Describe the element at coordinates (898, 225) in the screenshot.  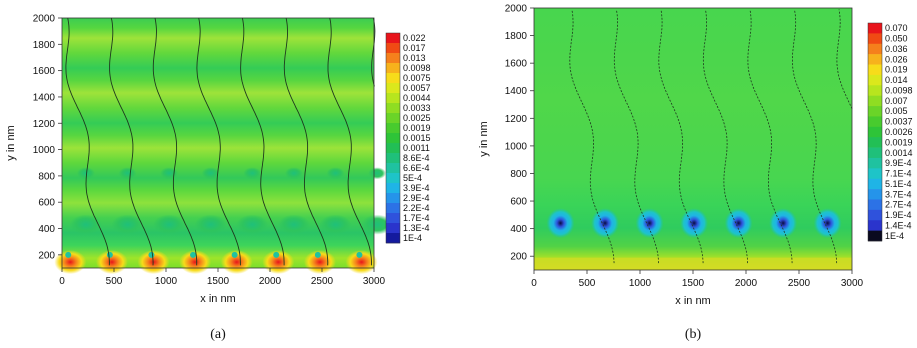
I see `colorbar-label: 1.4E-4` at that location.